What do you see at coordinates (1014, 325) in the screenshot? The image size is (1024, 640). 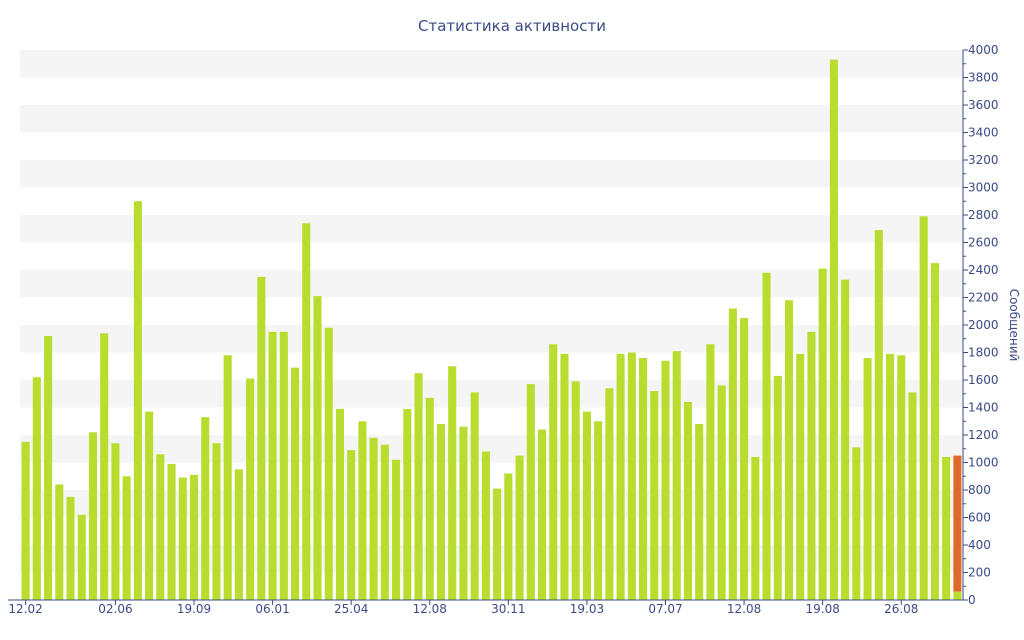 I see `y-axis-title: Сообщений` at bounding box center [1014, 325].